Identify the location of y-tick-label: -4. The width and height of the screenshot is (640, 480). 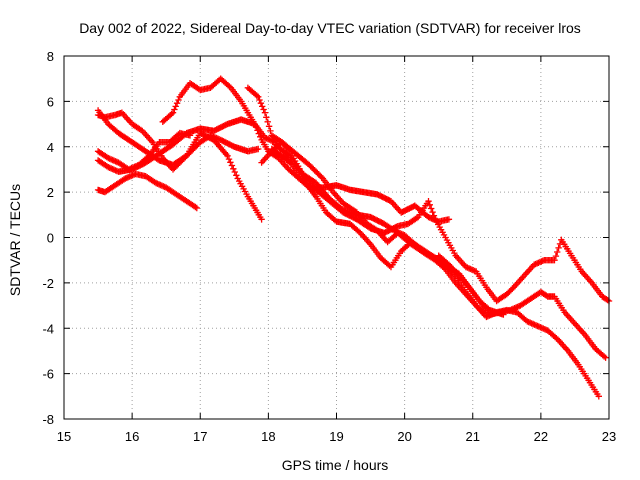
(48, 328).